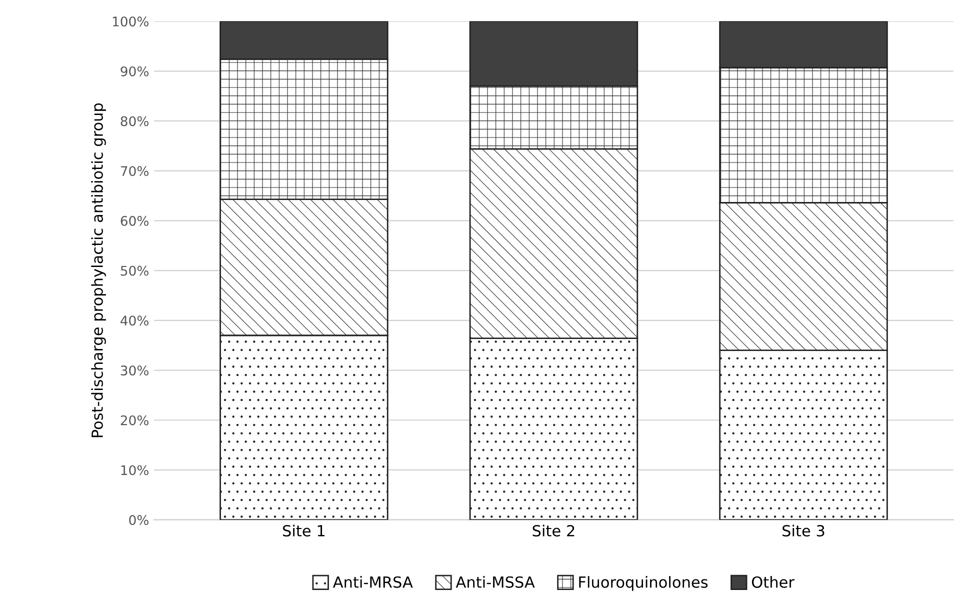 Image resolution: width=963 pixels, height=608 pixels. I want to click on x-tick-label: Site 1, so click(303, 530).